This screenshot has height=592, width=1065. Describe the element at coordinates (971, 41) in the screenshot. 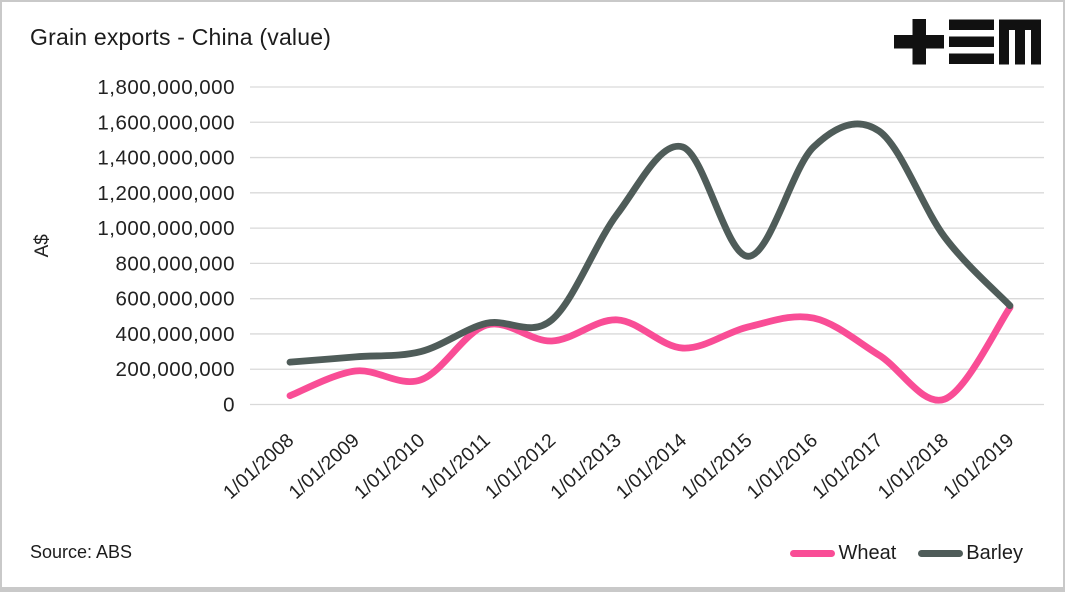

I see `three-bars-icon` at that location.